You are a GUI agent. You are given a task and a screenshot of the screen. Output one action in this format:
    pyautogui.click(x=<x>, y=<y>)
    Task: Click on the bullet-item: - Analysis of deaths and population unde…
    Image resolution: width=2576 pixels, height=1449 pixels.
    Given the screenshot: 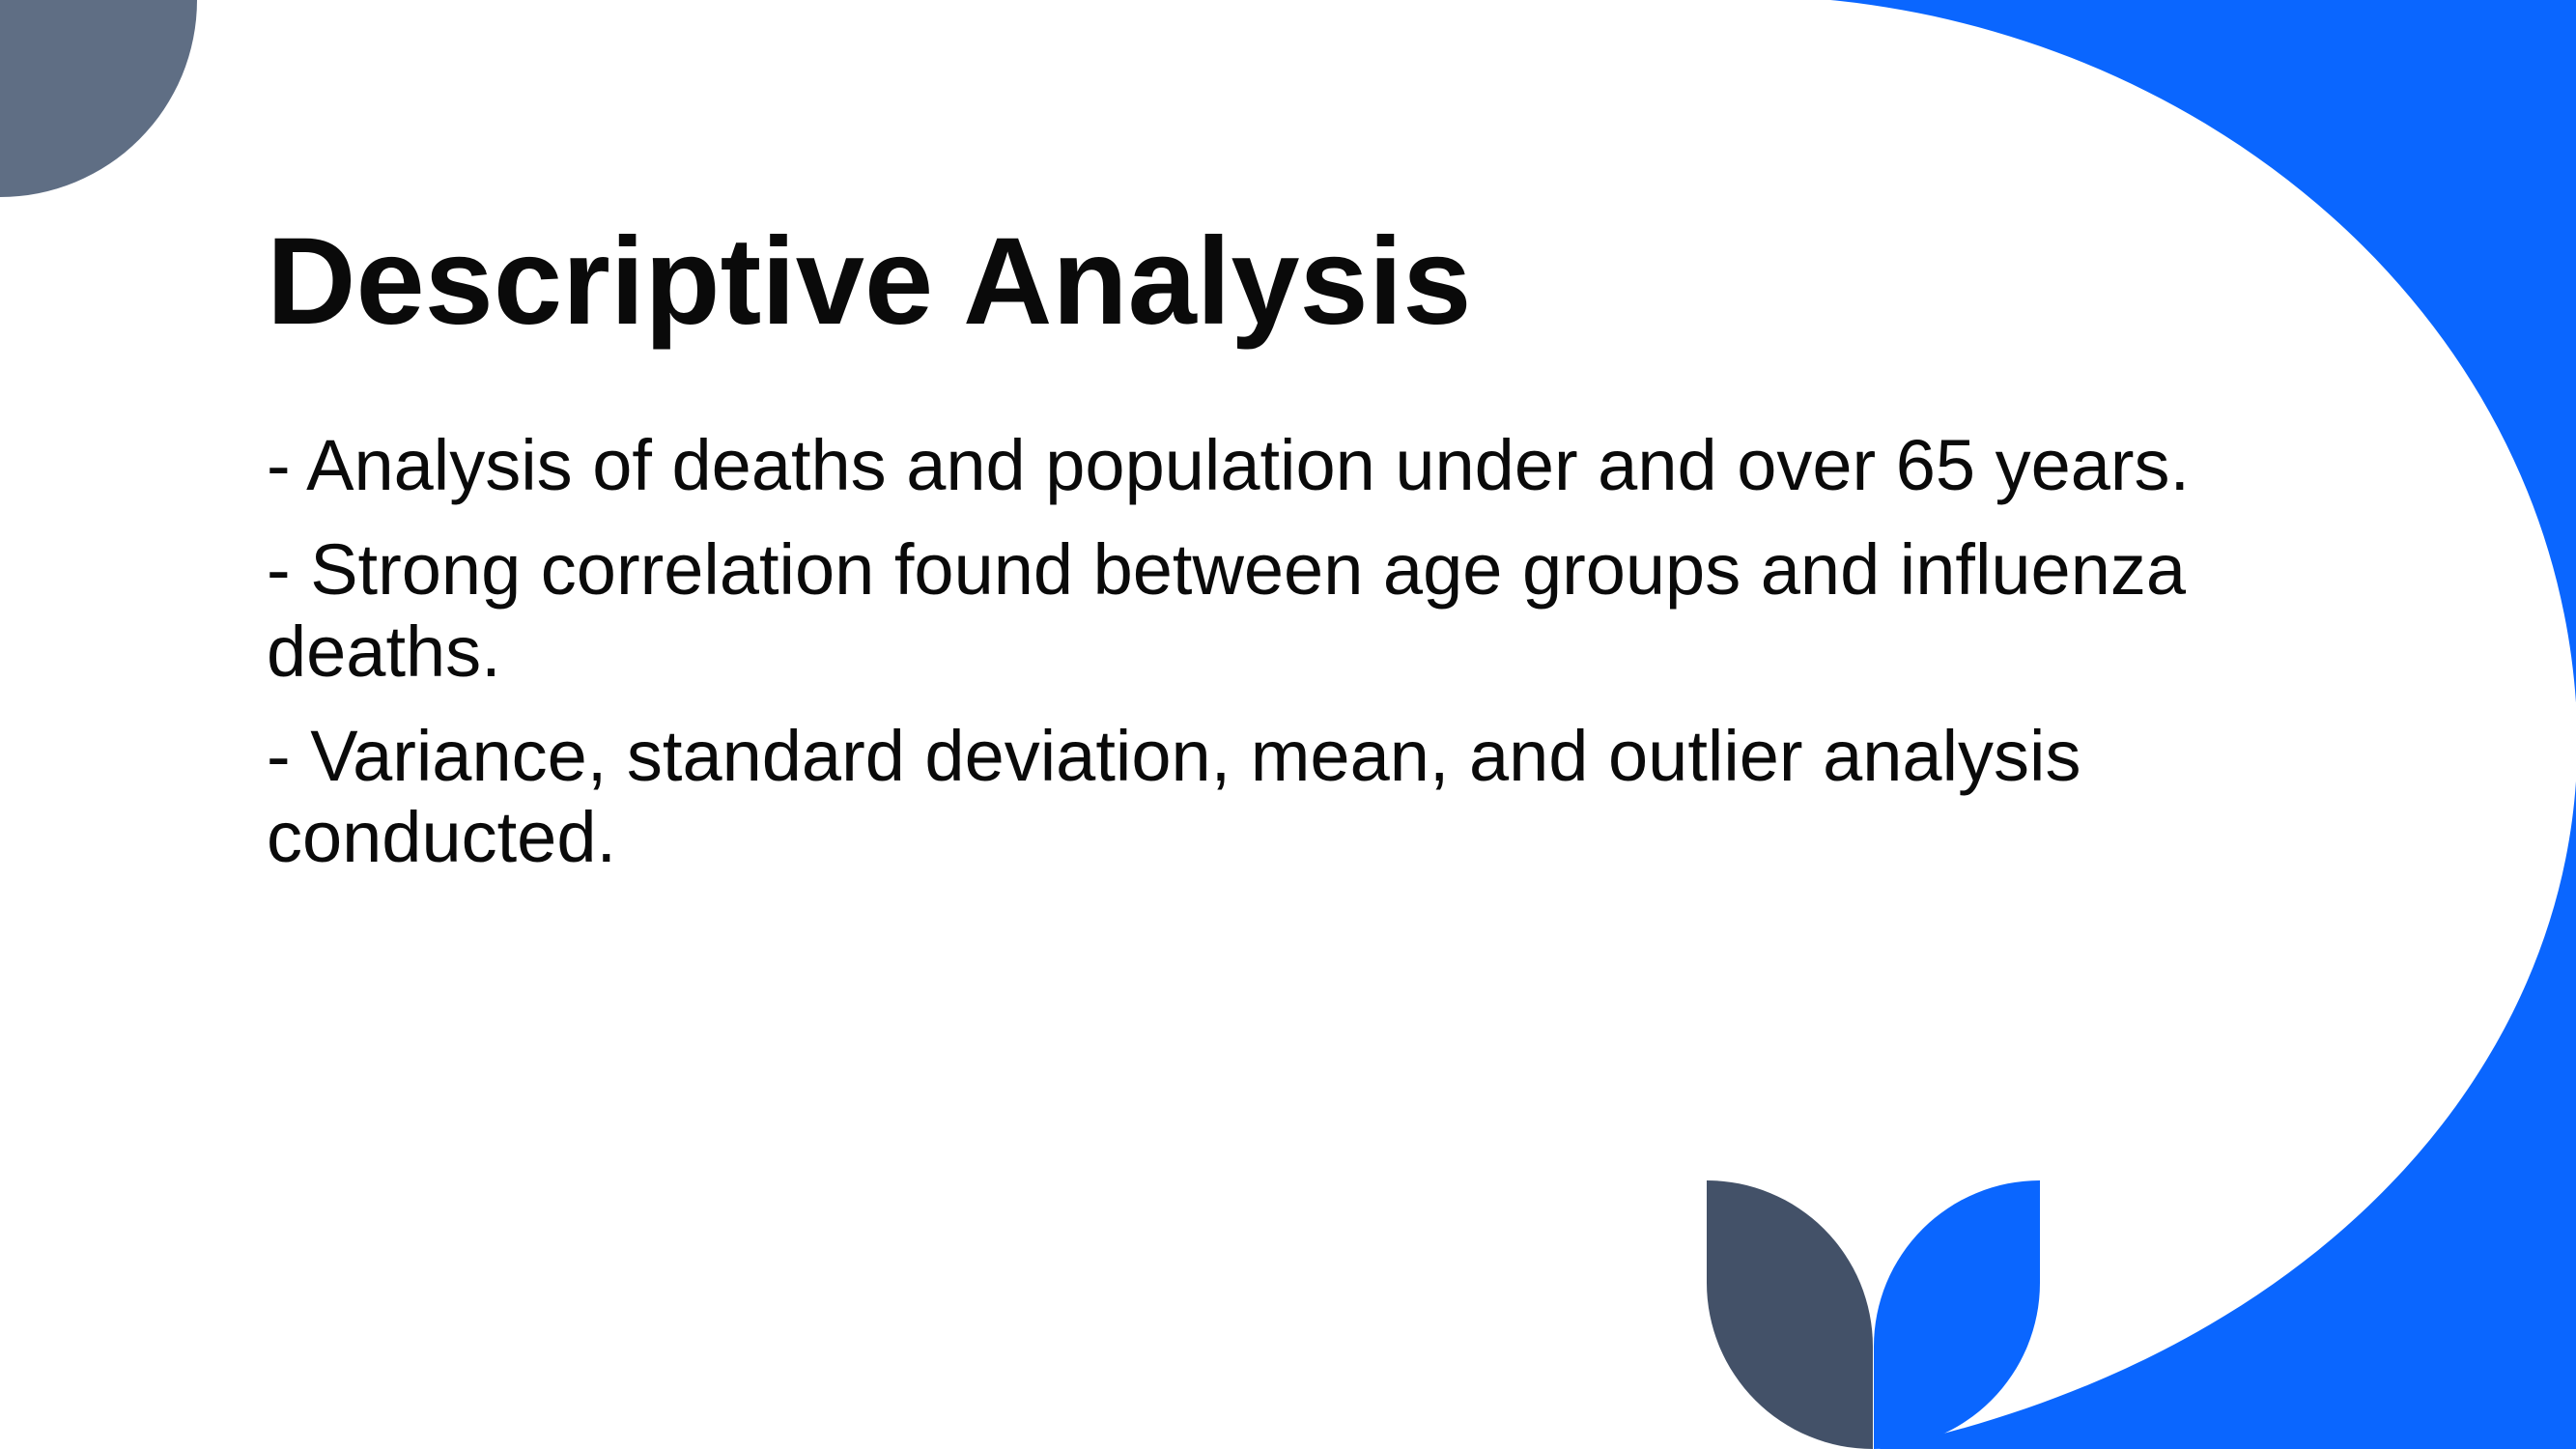 What is the action you would take?
    pyautogui.click(x=1229, y=465)
    